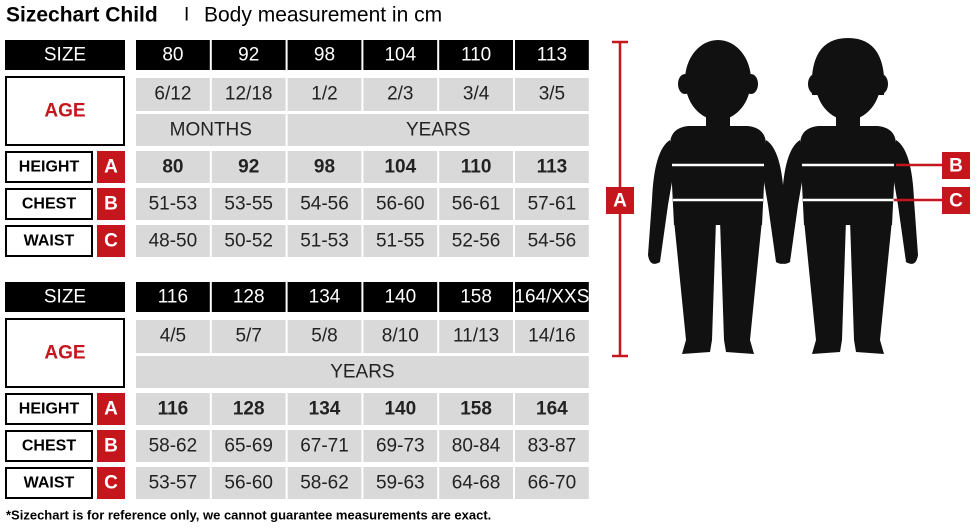 The image size is (978, 528). I want to click on value: 51-53, so click(324, 241).